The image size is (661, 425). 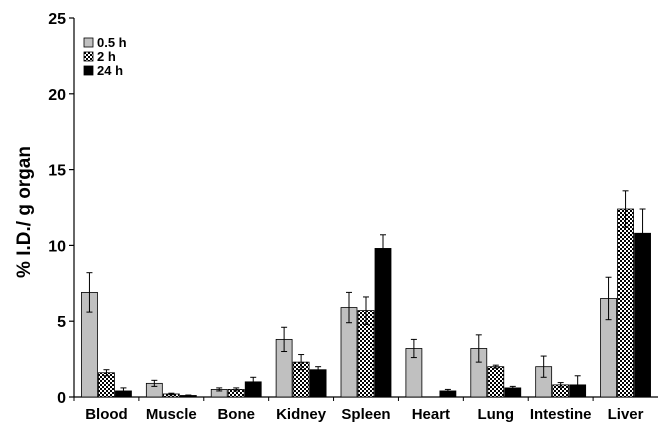 I want to click on y-tick-label: 25, so click(x=57, y=19).